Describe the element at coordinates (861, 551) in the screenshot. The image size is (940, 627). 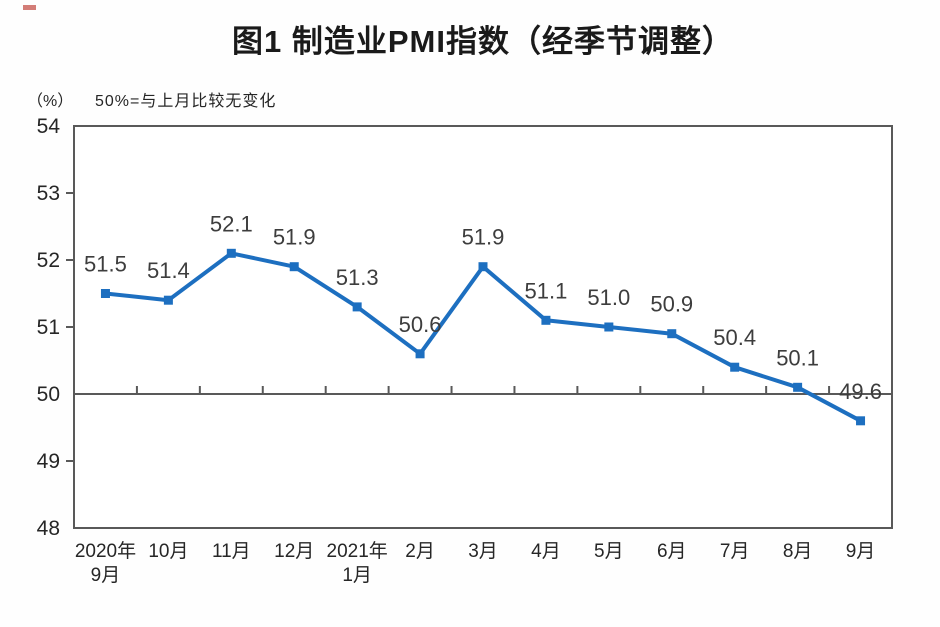
I see `x-tick-label: 9月` at that location.